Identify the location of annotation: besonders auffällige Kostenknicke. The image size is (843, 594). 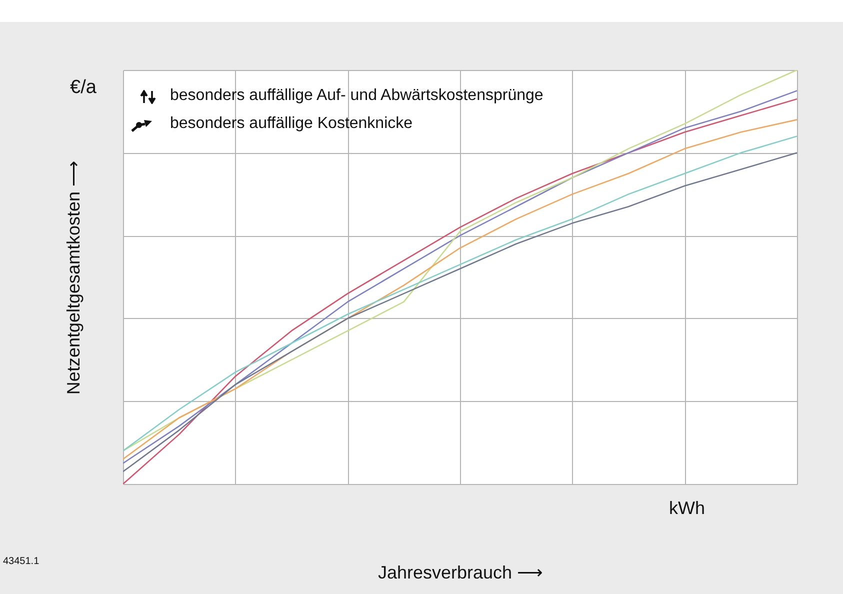
(291, 123).